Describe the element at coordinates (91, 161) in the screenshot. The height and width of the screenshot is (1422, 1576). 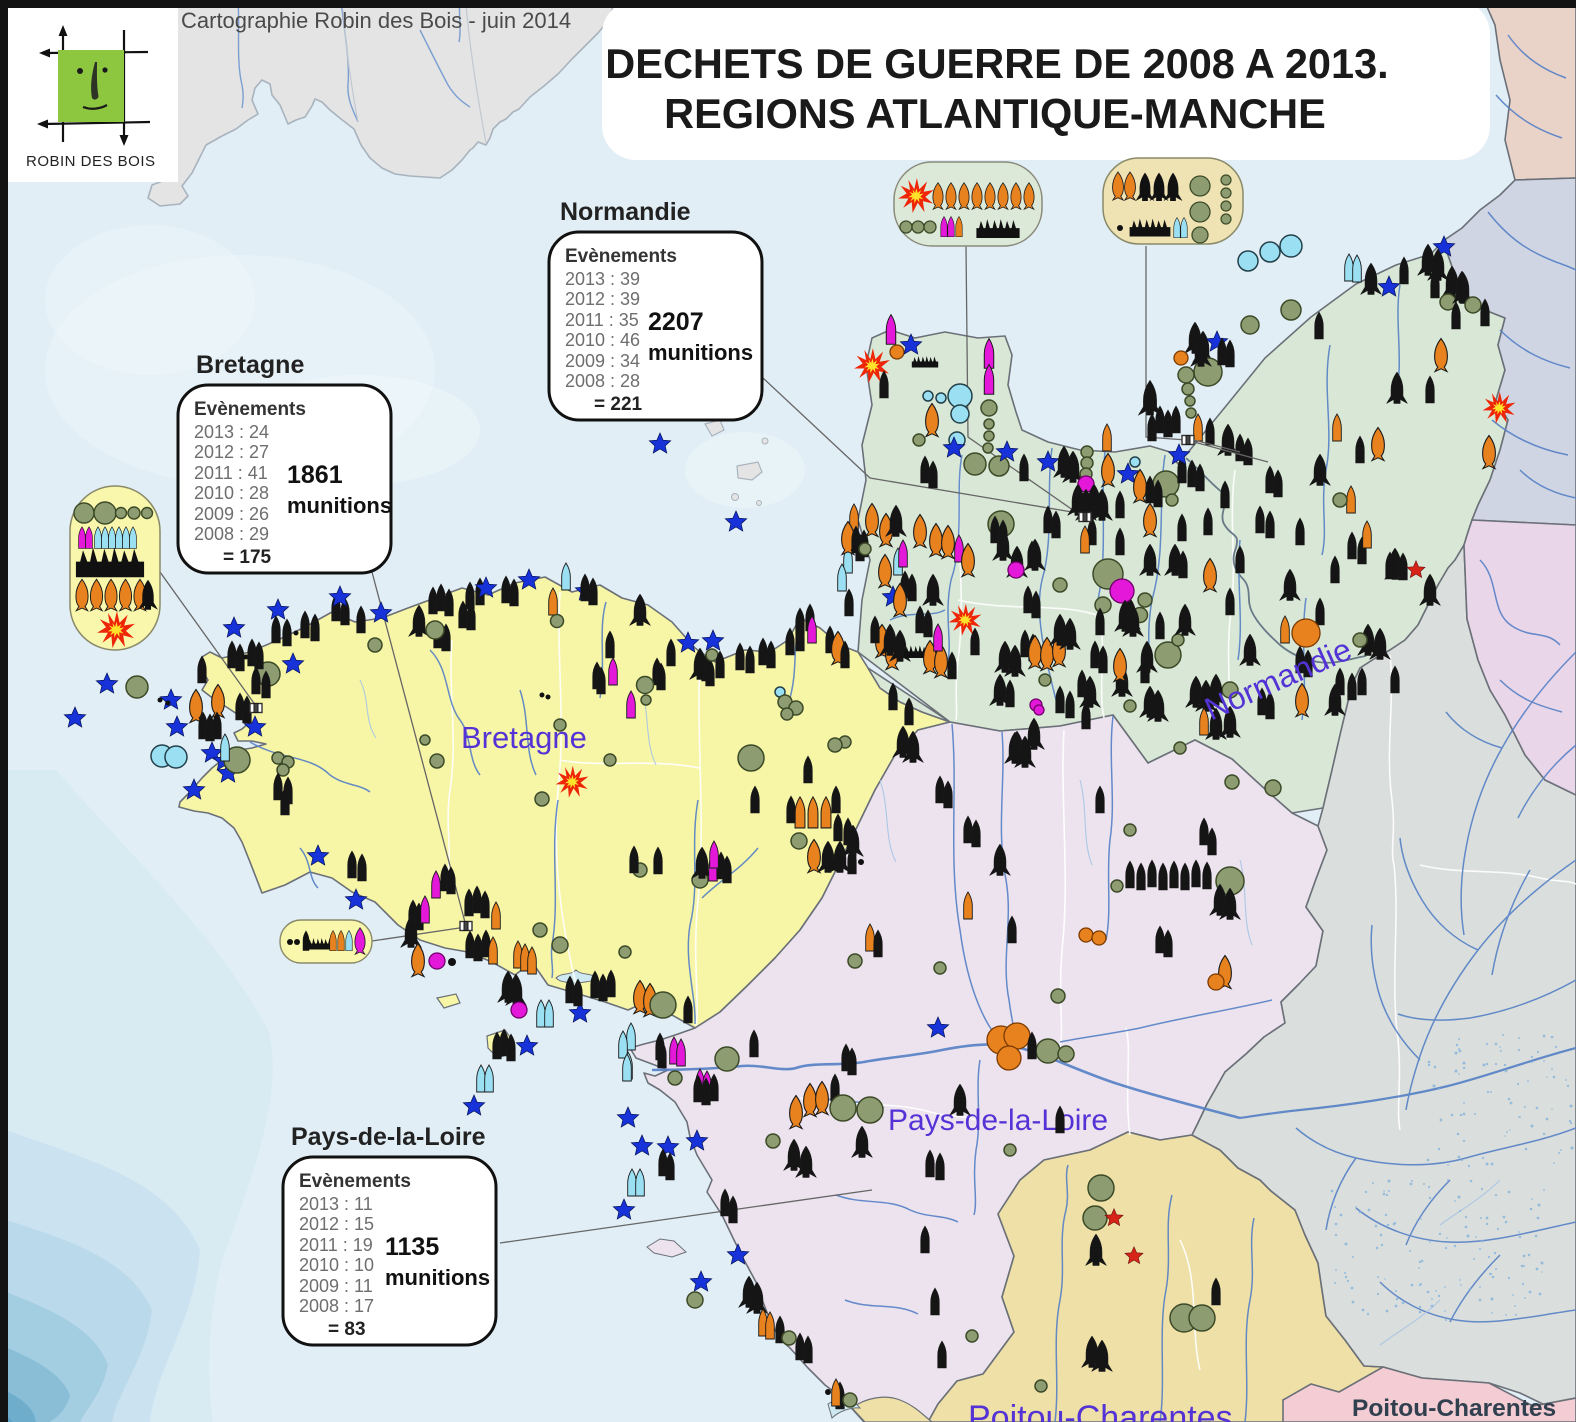
I see `svg-text: ROBIN DES BOIS` at that location.